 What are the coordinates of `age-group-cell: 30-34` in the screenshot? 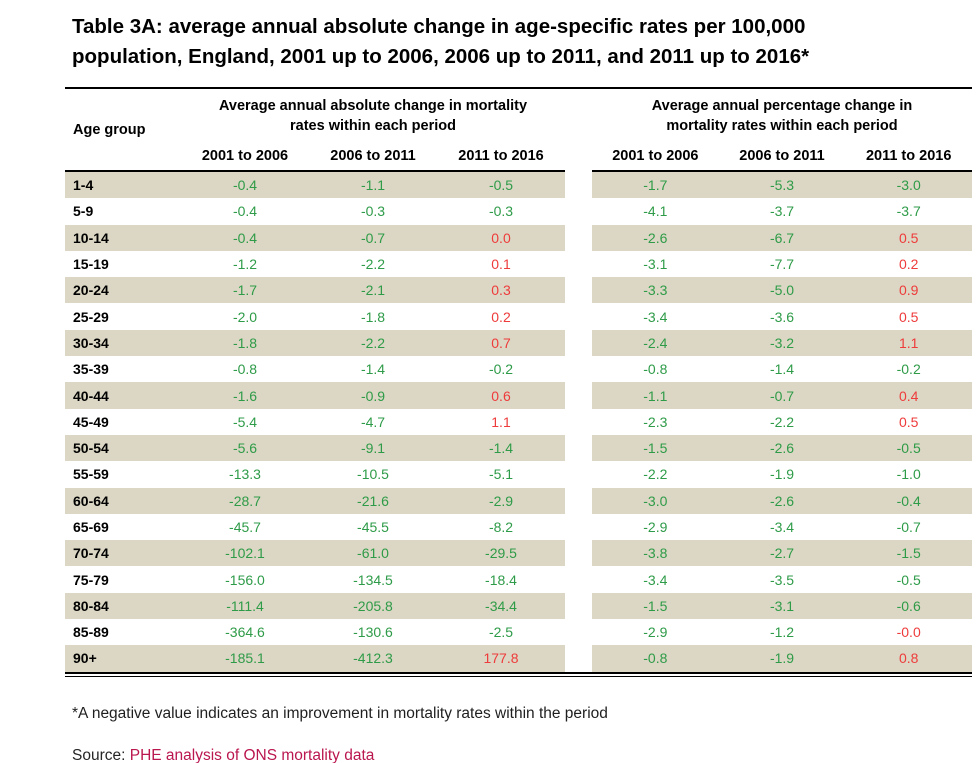 It's located at (91, 342).